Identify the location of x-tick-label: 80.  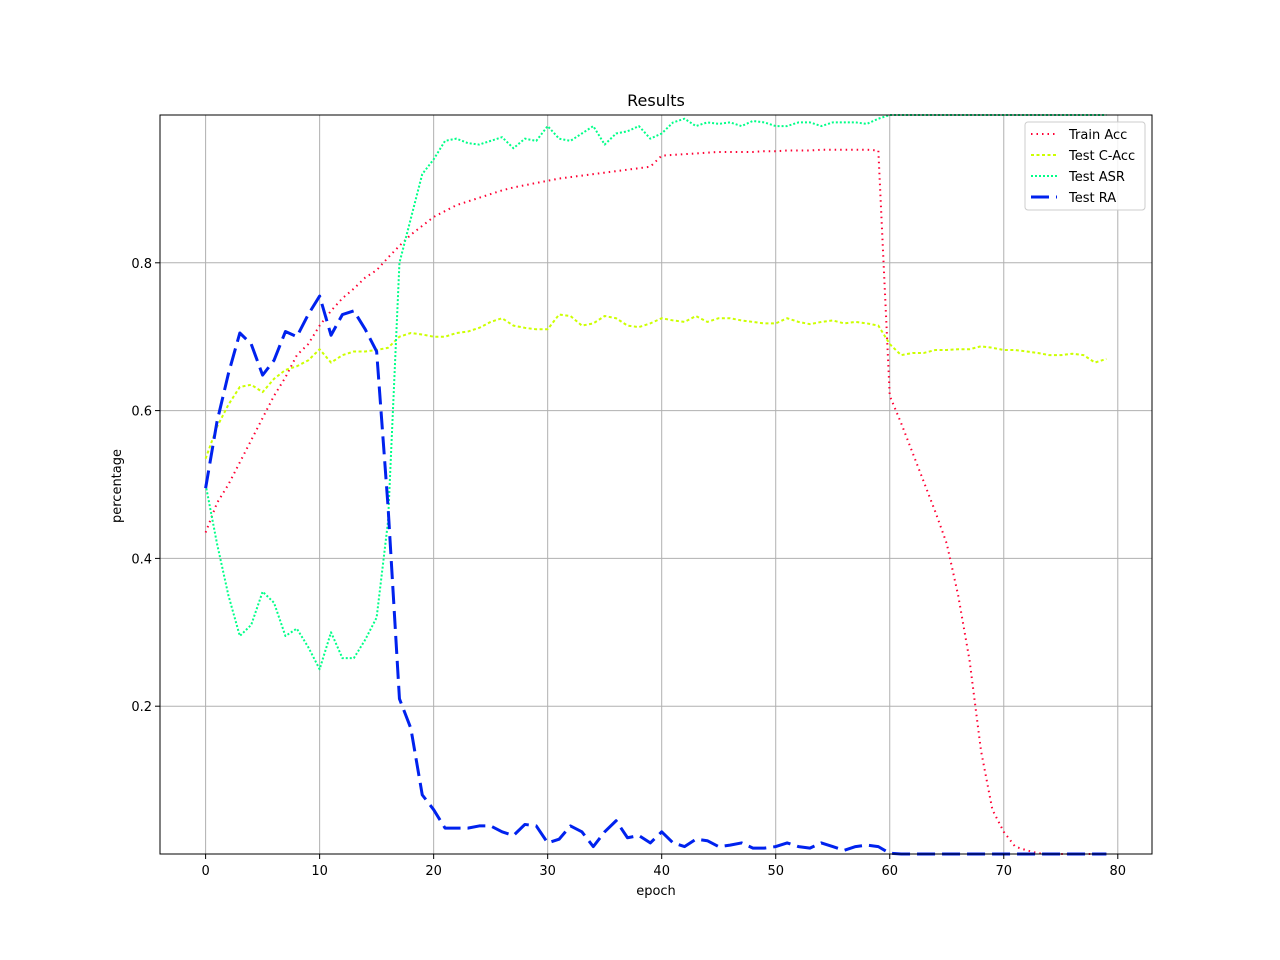
(1118, 871).